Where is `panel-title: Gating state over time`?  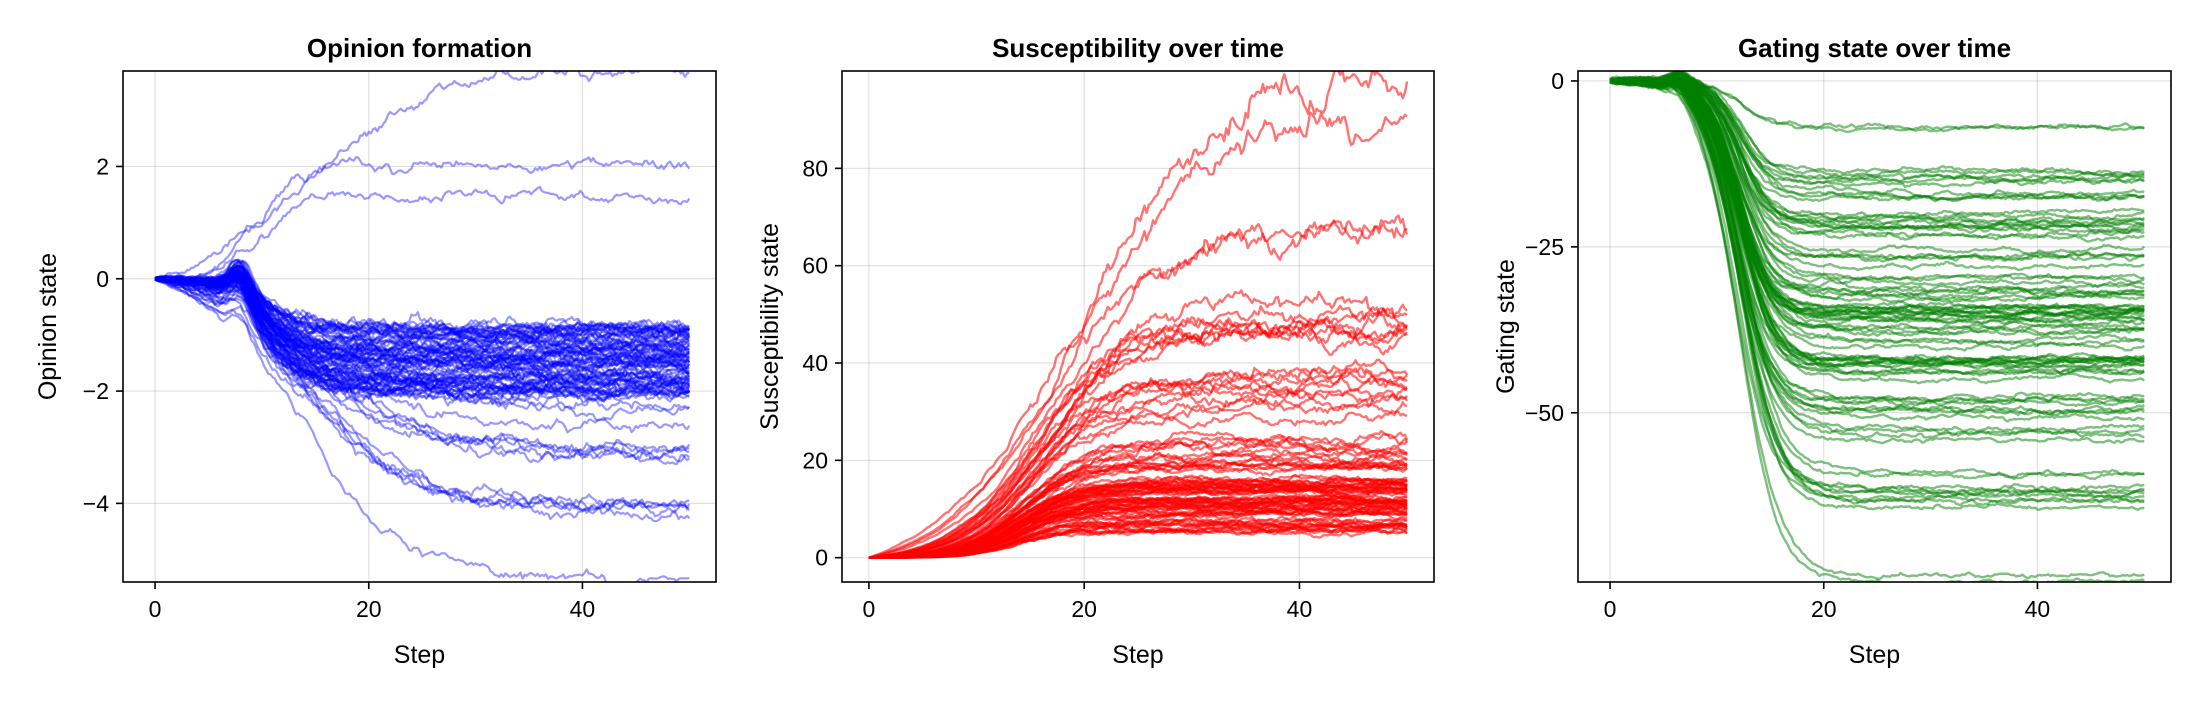
panel-title: Gating state over time is located at coordinates (1874, 48).